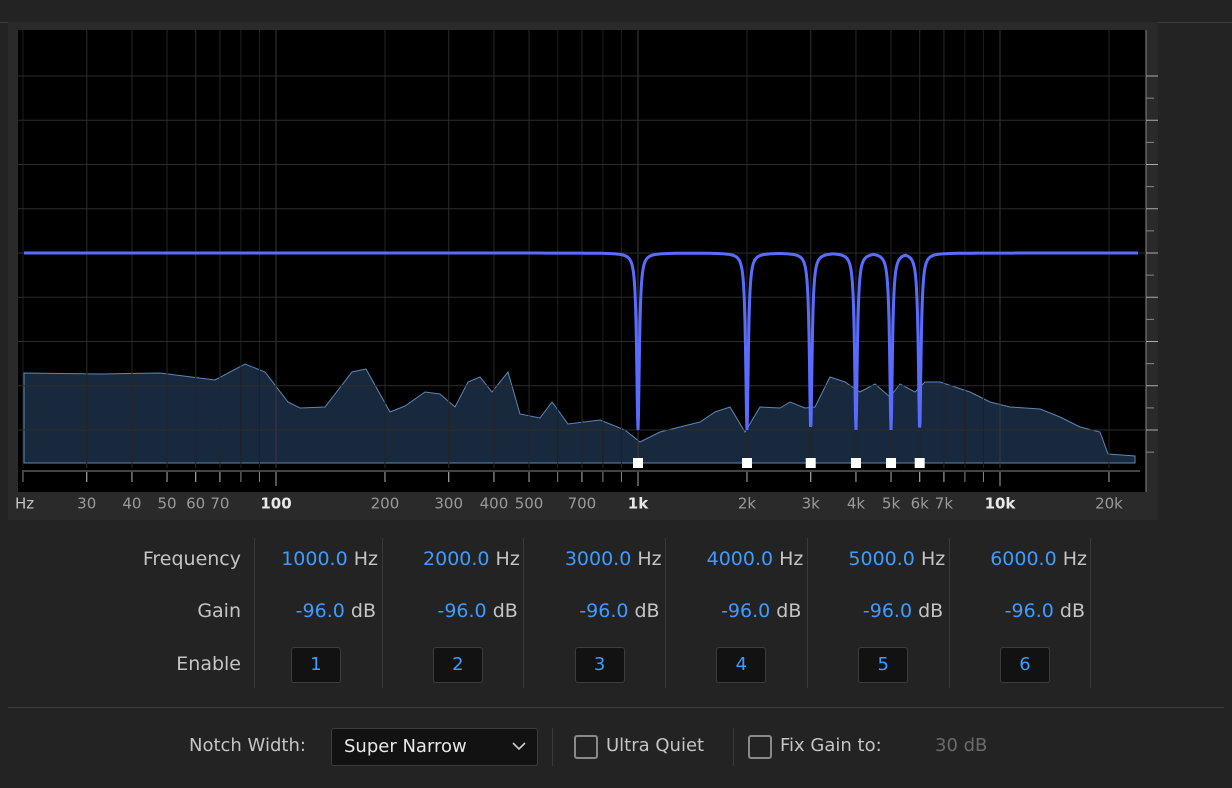  I want to click on x-tick-label: 200, so click(385, 504).